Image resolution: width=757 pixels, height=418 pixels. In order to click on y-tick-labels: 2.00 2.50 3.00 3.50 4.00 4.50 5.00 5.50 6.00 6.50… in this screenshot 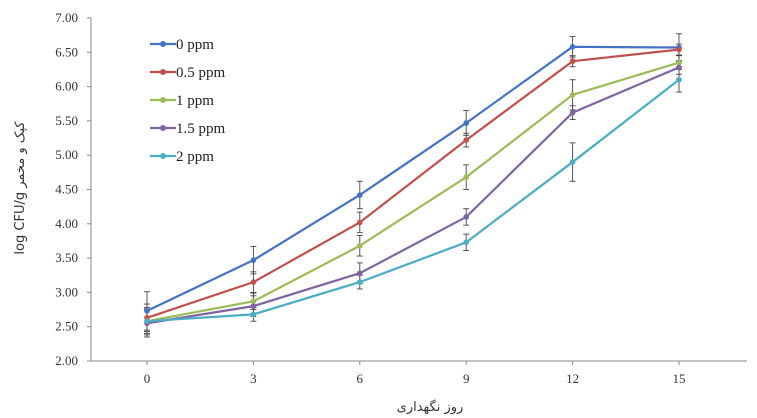, I will do `click(66, 189)`.